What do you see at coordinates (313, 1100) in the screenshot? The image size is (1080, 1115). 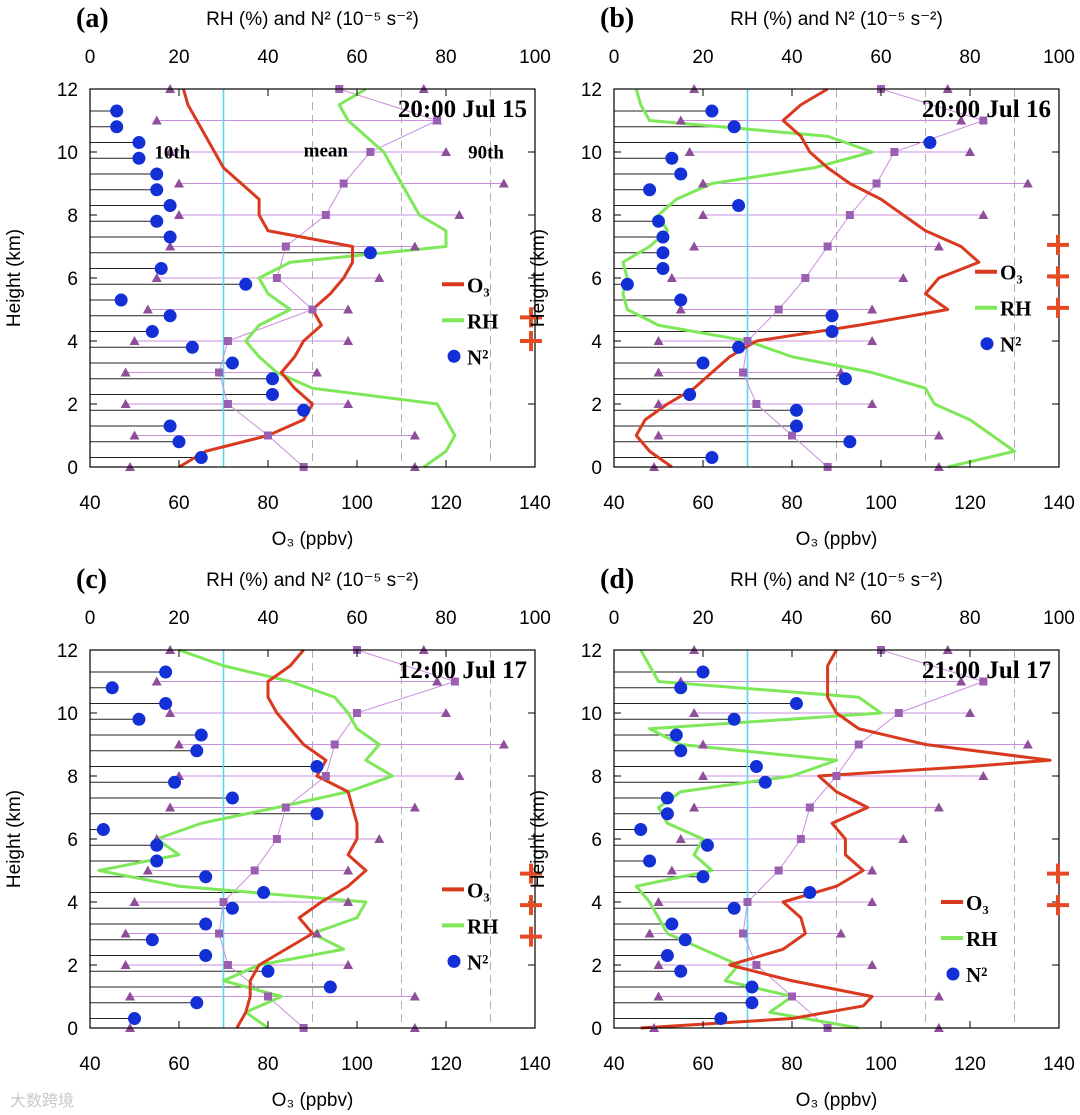 I see `x-bottom-axis-title: O₃ (ppbv)` at bounding box center [313, 1100].